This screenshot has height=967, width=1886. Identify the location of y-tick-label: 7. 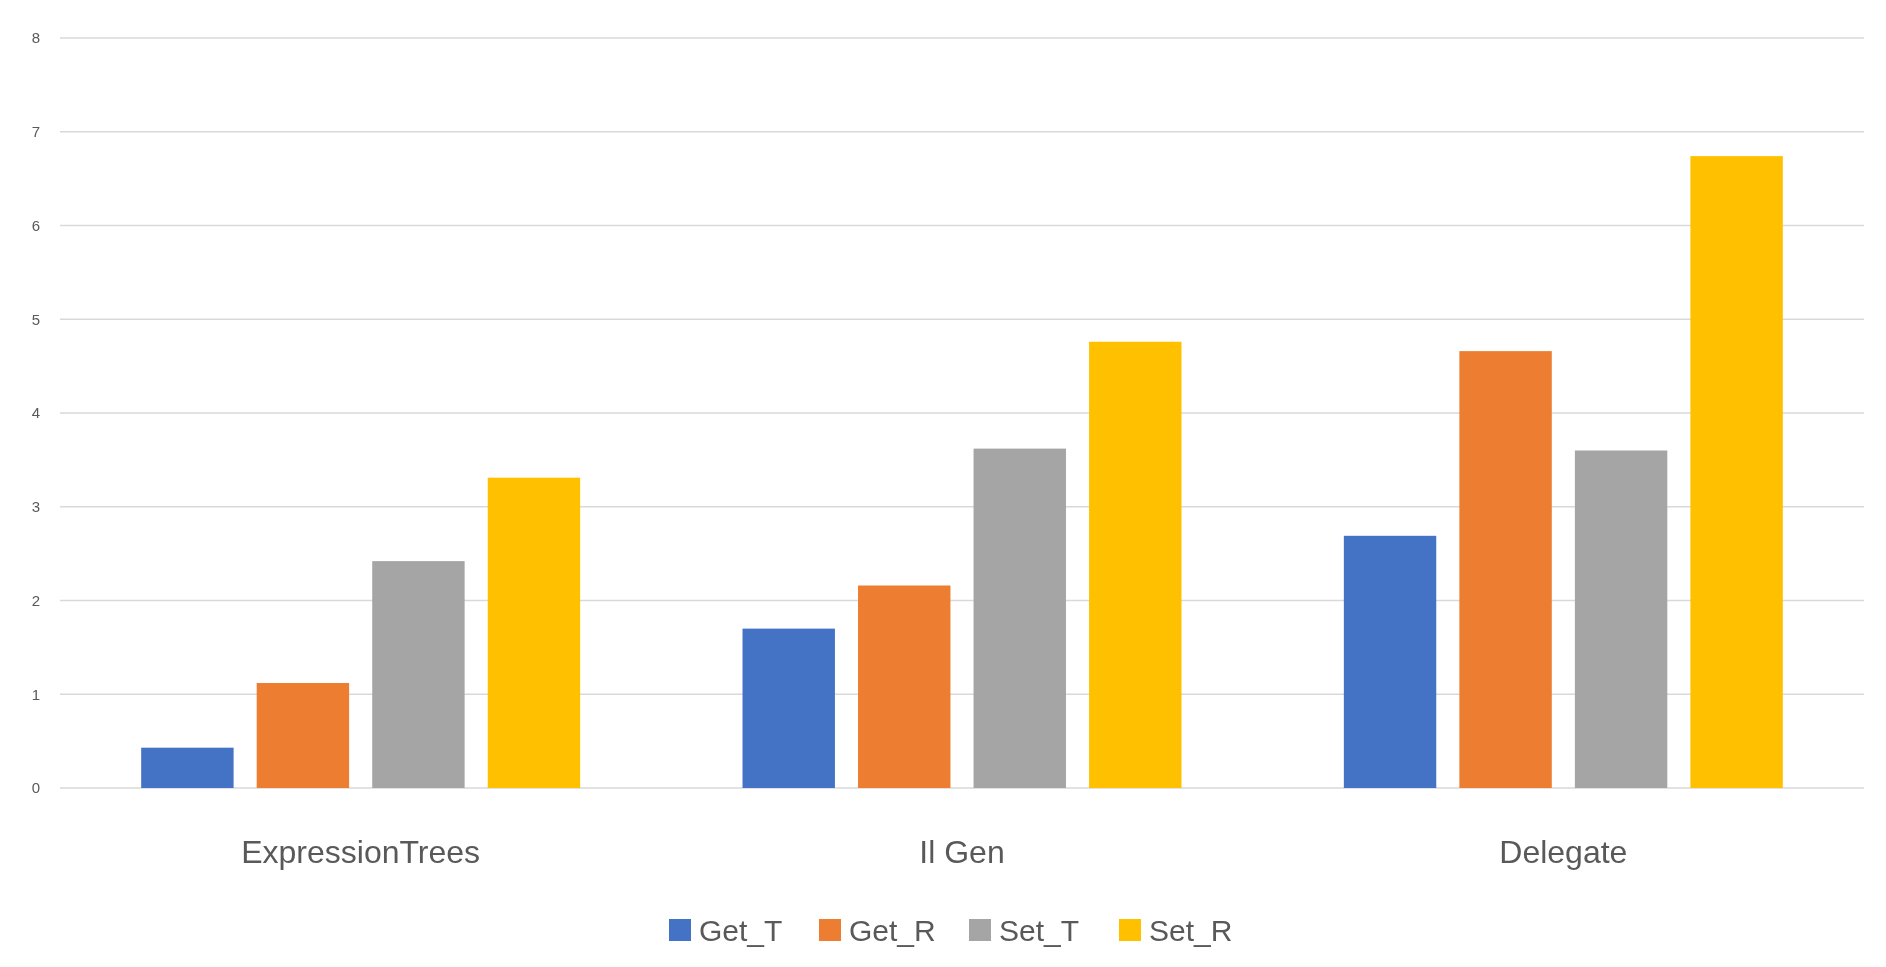
(35, 131).